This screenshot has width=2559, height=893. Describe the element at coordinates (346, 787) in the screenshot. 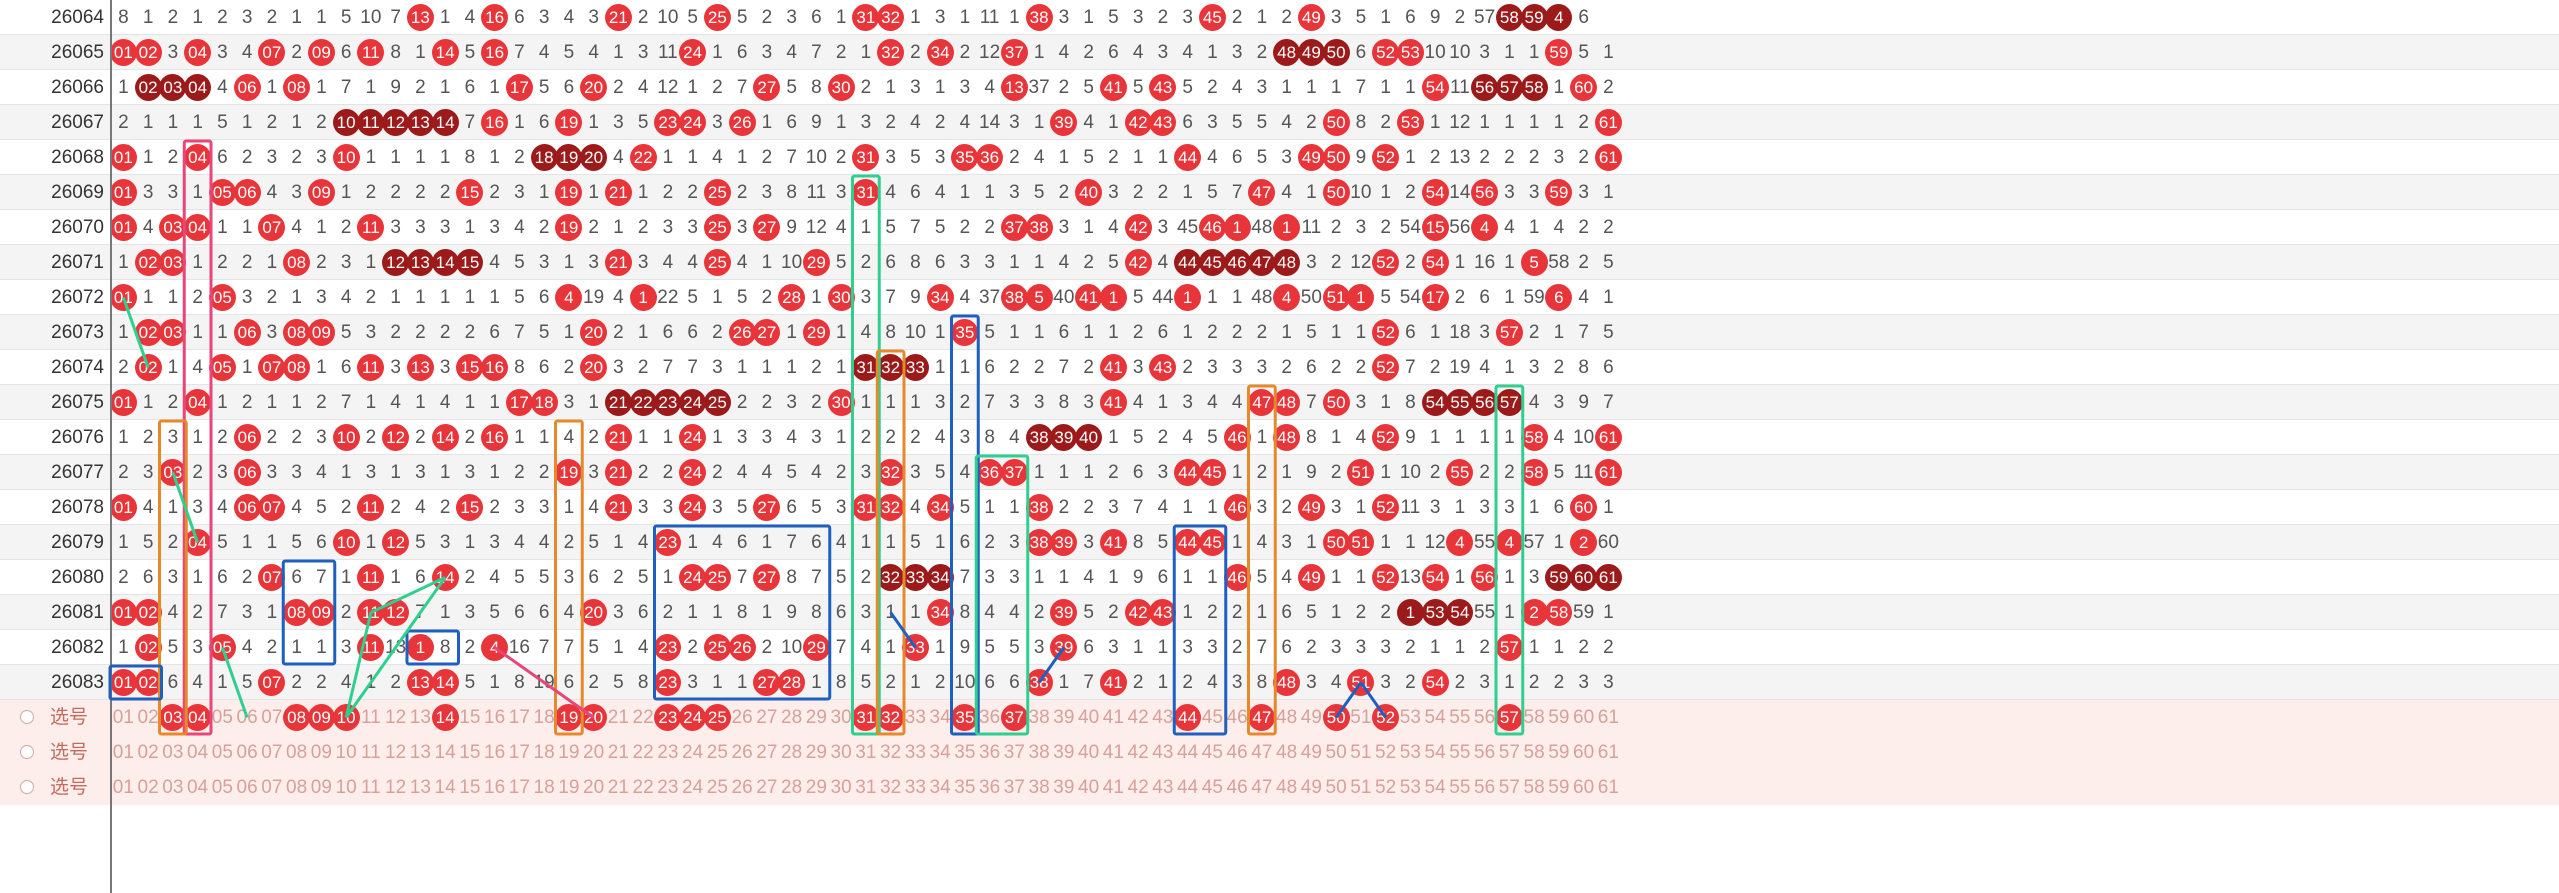

I see `selectable-number: 10` at that location.